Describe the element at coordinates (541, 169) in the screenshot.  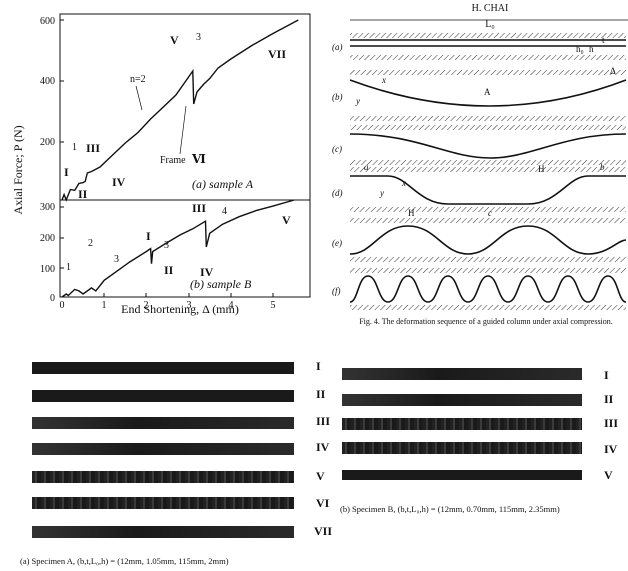
I see `H-label: H` at that location.